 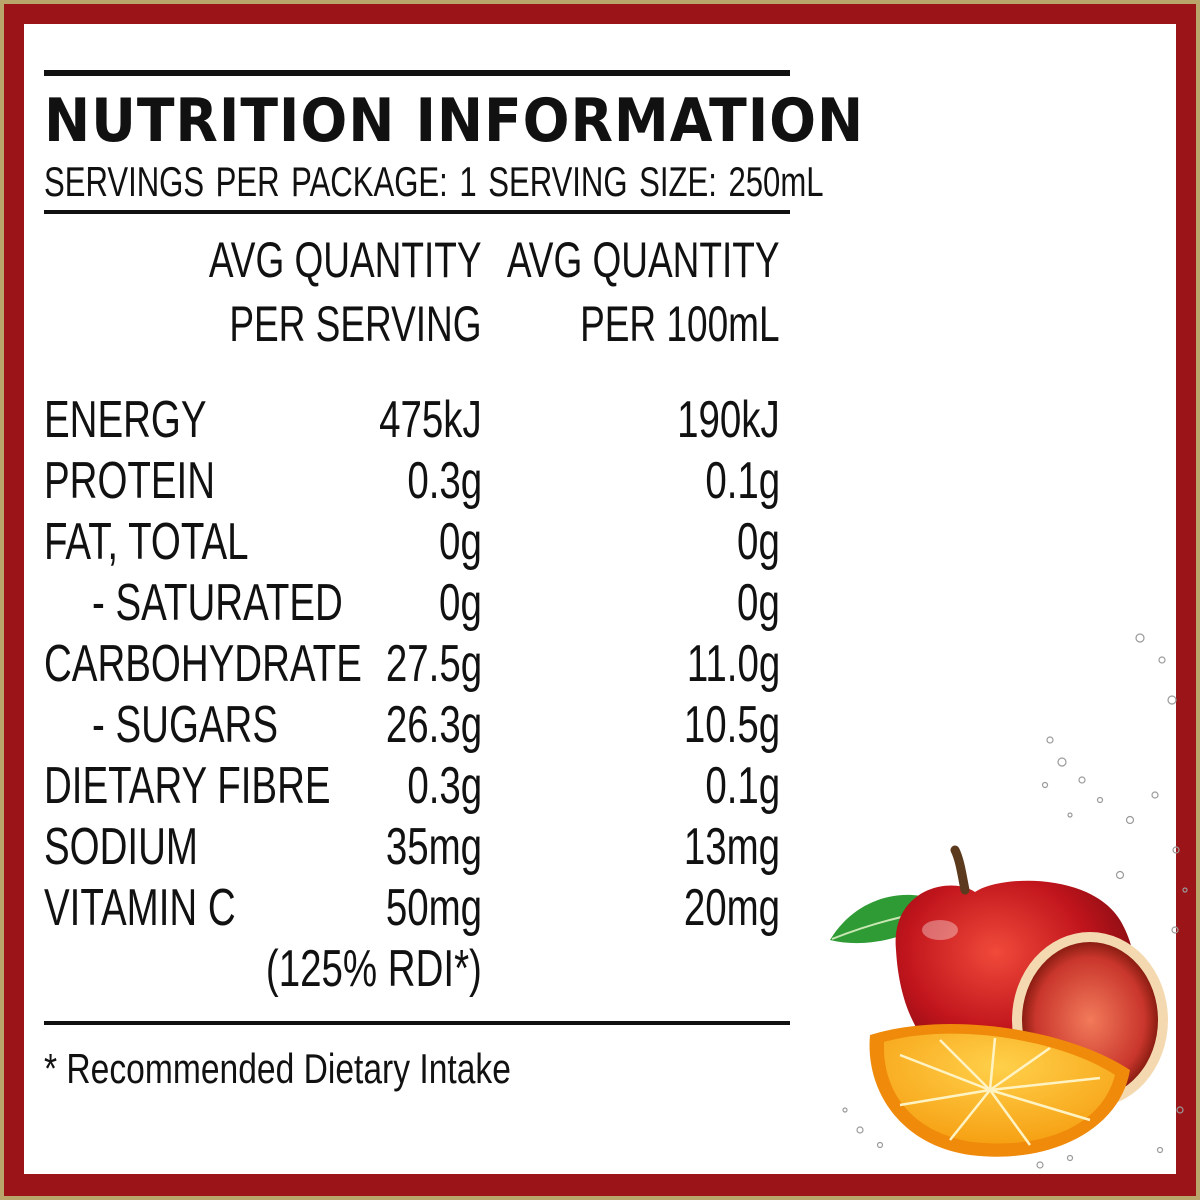 I want to click on per-serving-value: 475kJ, so click(x=430, y=420).